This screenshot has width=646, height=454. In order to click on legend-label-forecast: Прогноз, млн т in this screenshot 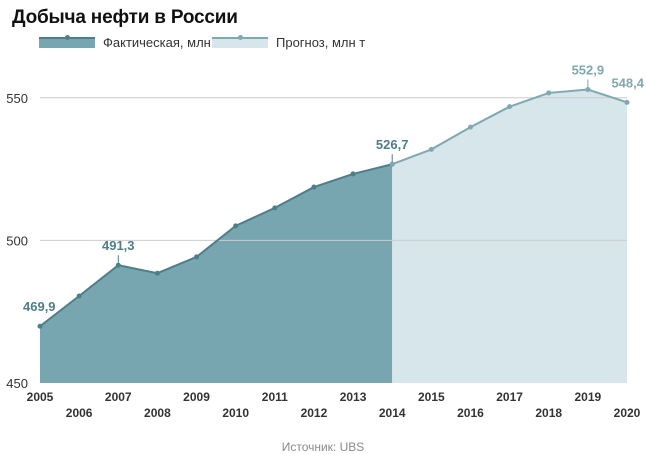, I will do `click(321, 42)`.